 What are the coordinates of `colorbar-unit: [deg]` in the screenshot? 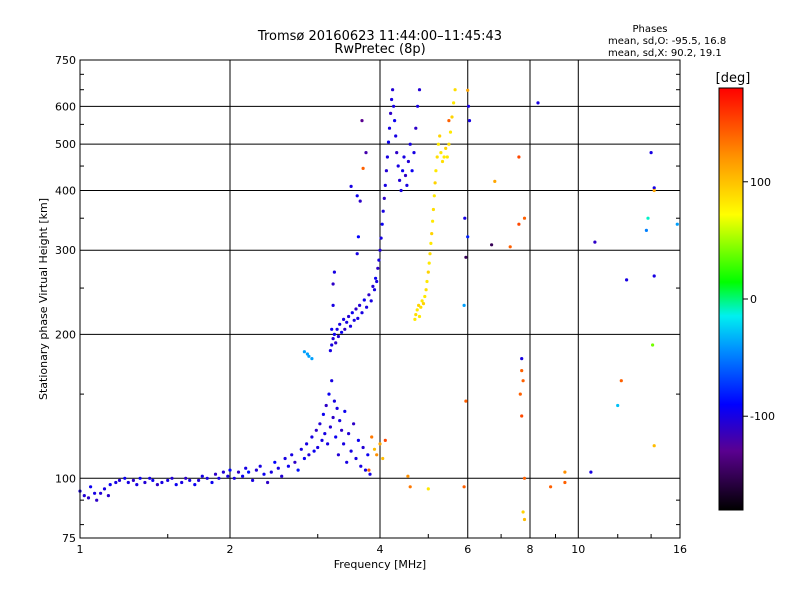 It's located at (733, 78).